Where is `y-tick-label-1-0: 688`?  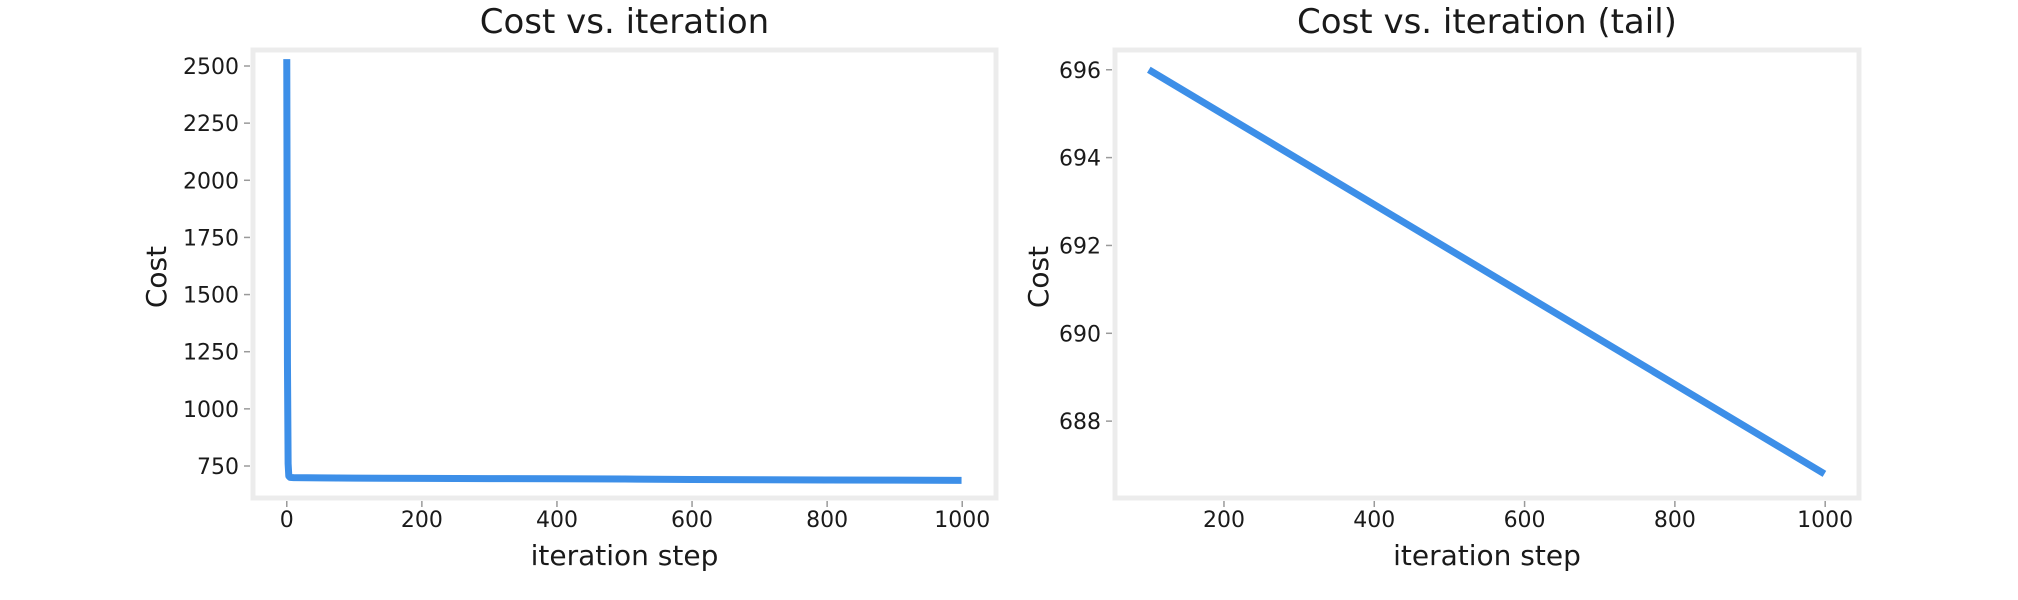
y-tick-label-1-0: 688 is located at coordinates (1080, 422).